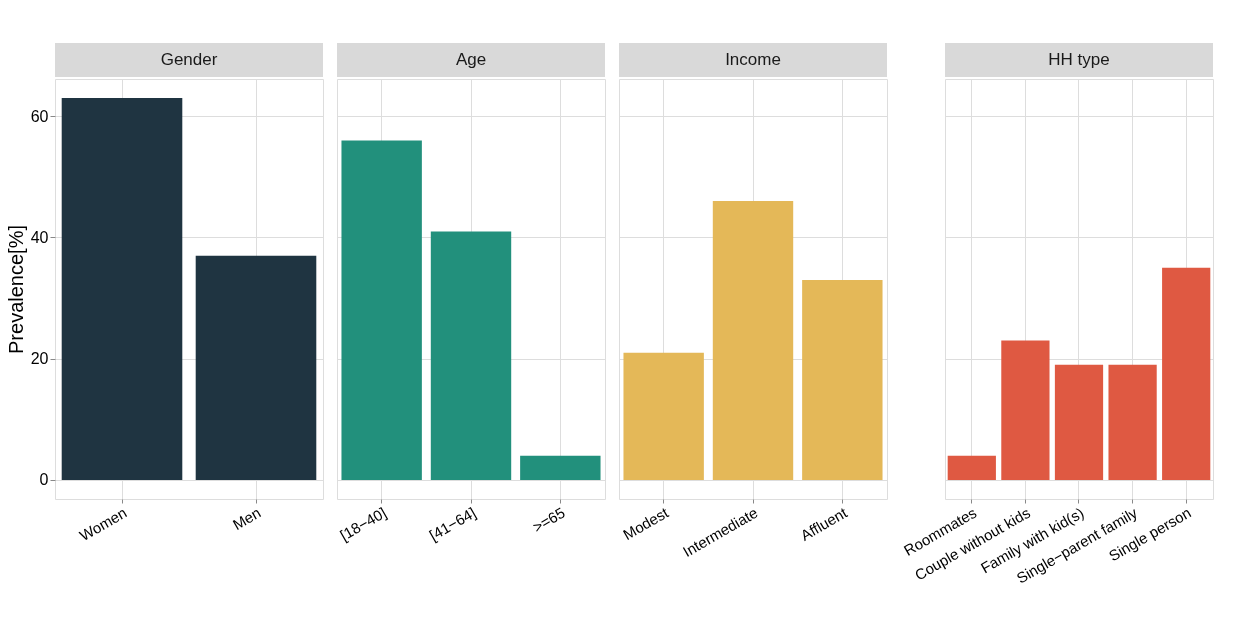 The image size is (1238, 628). Describe the element at coordinates (39, 237) in the screenshot. I see `y-tick-label: 40` at that location.